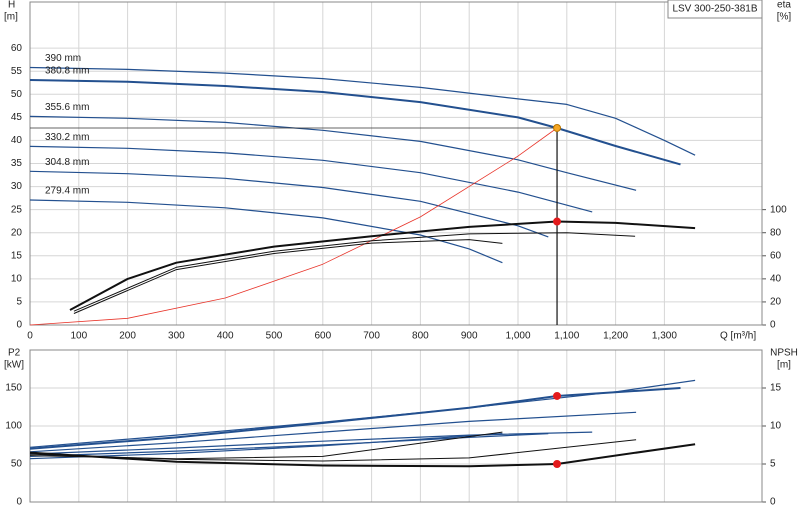 The image size is (800, 520). Describe the element at coordinates (17, 140) in the screenshot. I see `y-tick-label: 40` at that location.